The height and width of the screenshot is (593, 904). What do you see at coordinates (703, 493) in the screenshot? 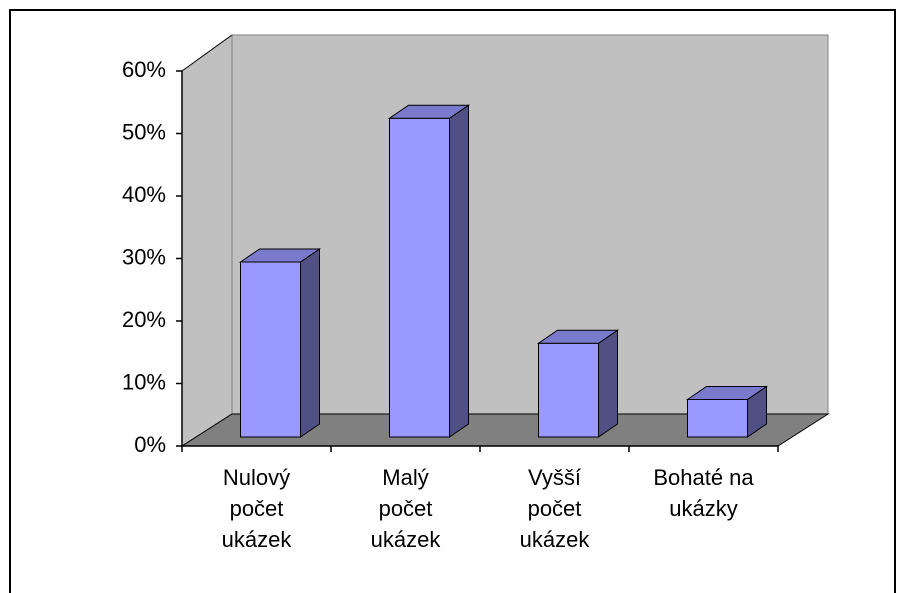
I see `x-tick-label: Bohaté na ukázky` at bounding box center [703, 493].